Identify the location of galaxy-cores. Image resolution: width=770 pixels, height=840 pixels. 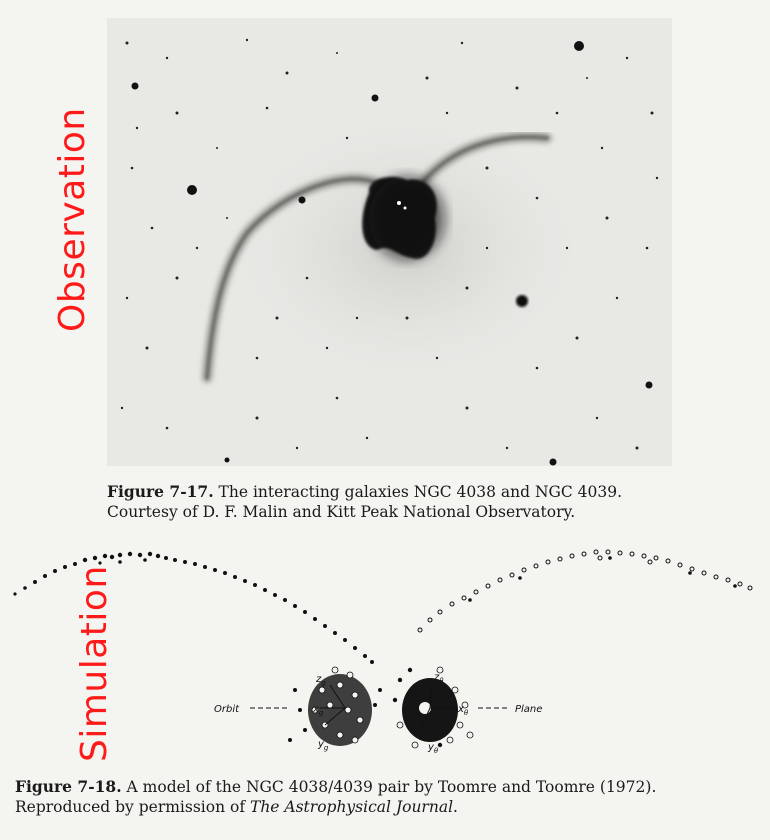
(403, 218).